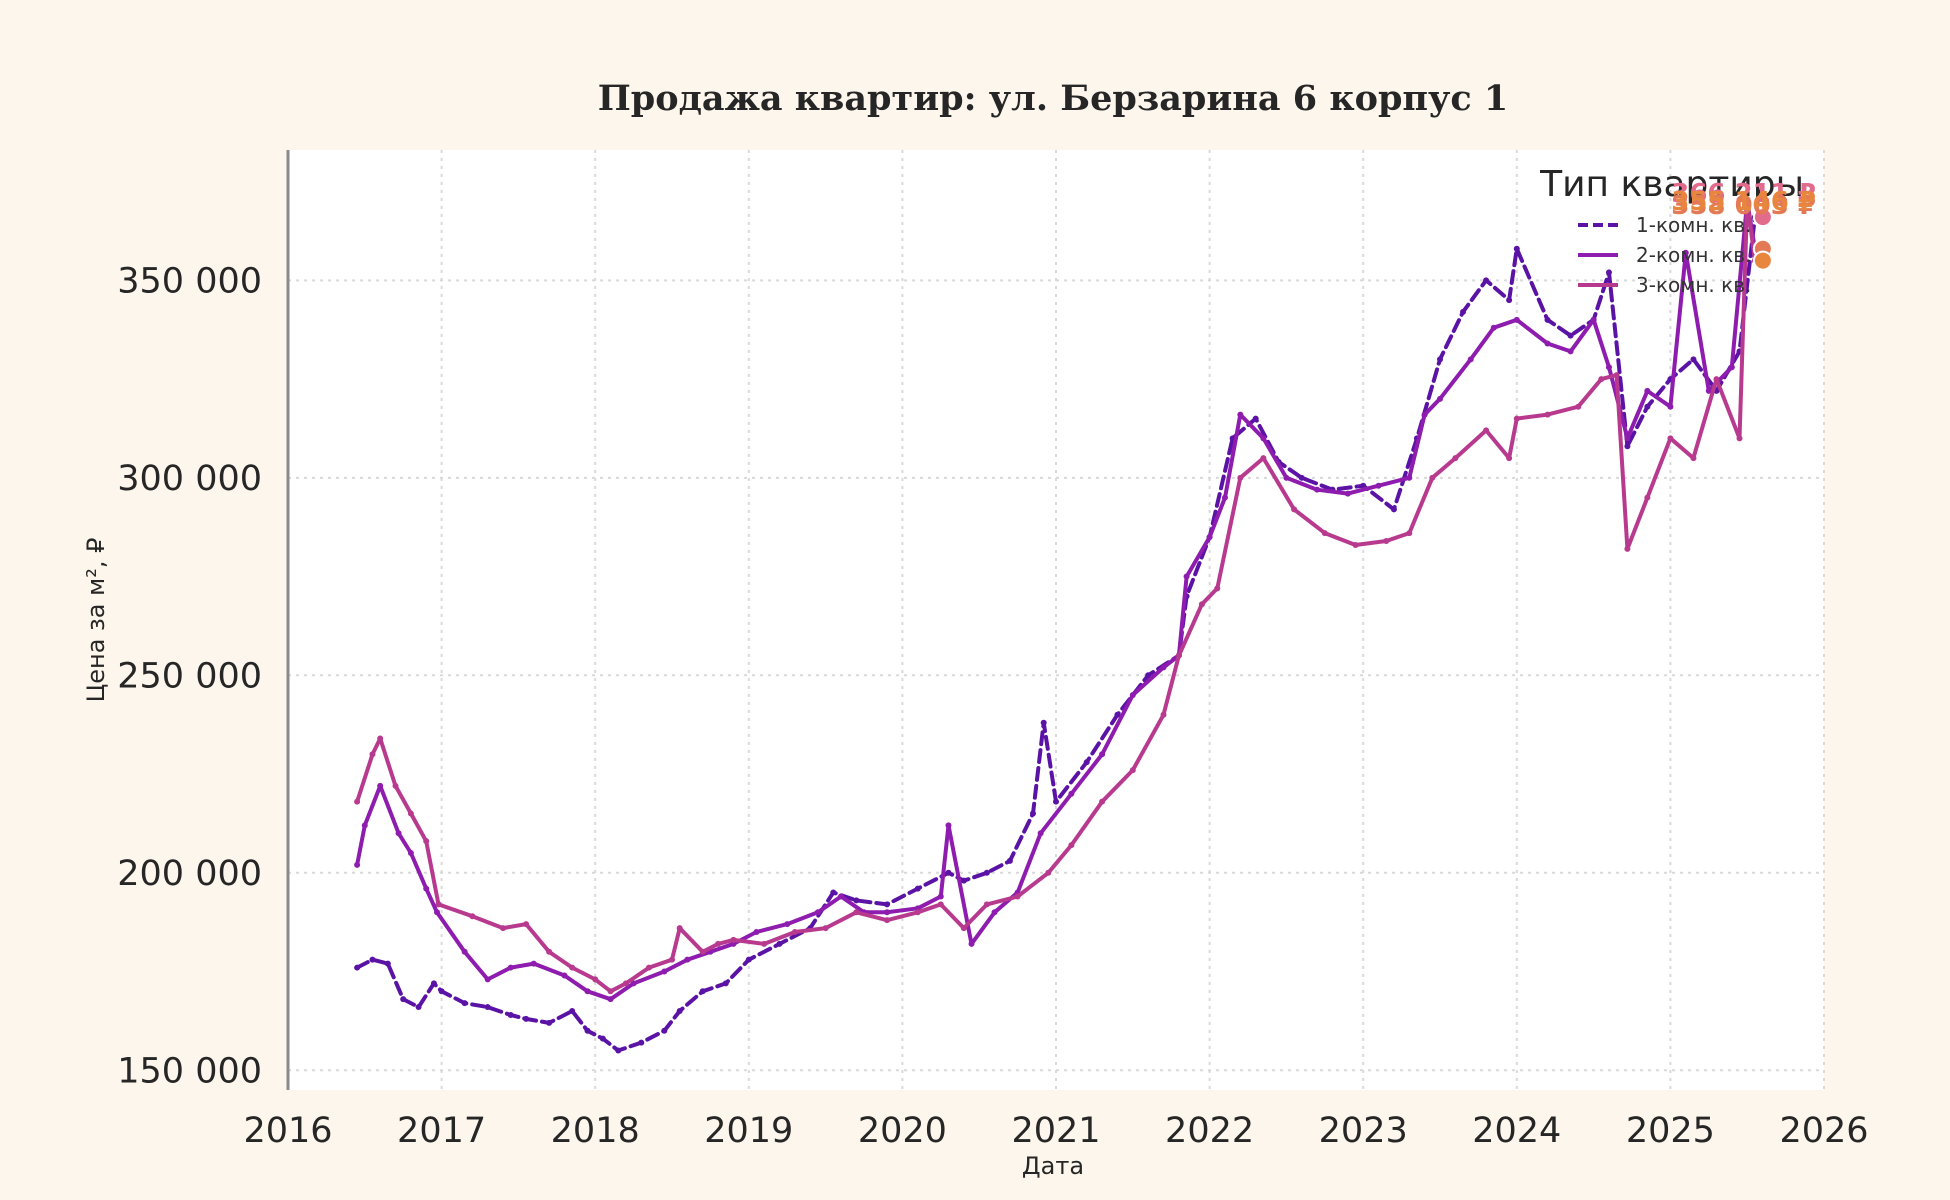 This screenshot has height=1200, width=1950. Describe the element at coordinates (189, 676) in the screenshot. I see `y-tick-label: 250 000` at that location.